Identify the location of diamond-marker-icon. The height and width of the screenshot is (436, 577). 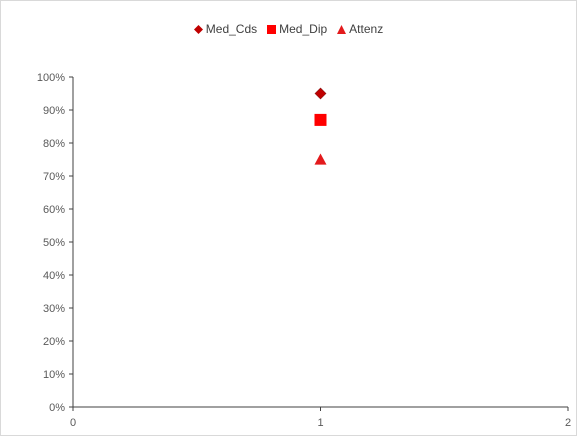
(198, 29).